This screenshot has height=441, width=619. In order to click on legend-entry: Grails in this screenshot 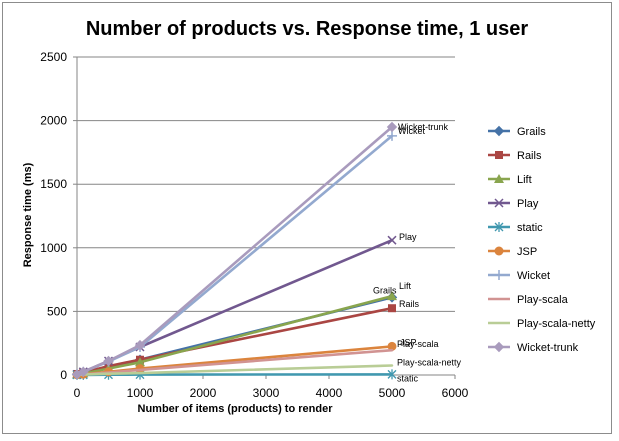, I will do `click(517, 131)`.